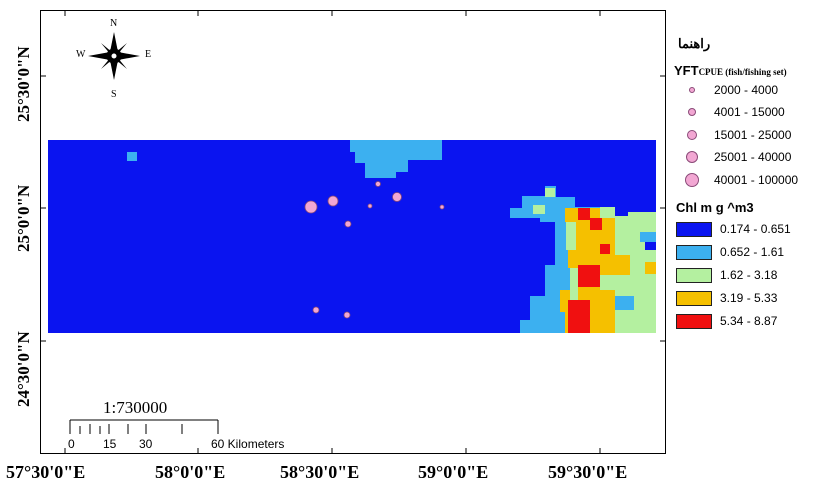 The width and height of the screenshot is (826, 492). Describe the element at coordinates (756, 180) in the screenshot. I see `cpue-class-5: 40001 - 100000` at that location.